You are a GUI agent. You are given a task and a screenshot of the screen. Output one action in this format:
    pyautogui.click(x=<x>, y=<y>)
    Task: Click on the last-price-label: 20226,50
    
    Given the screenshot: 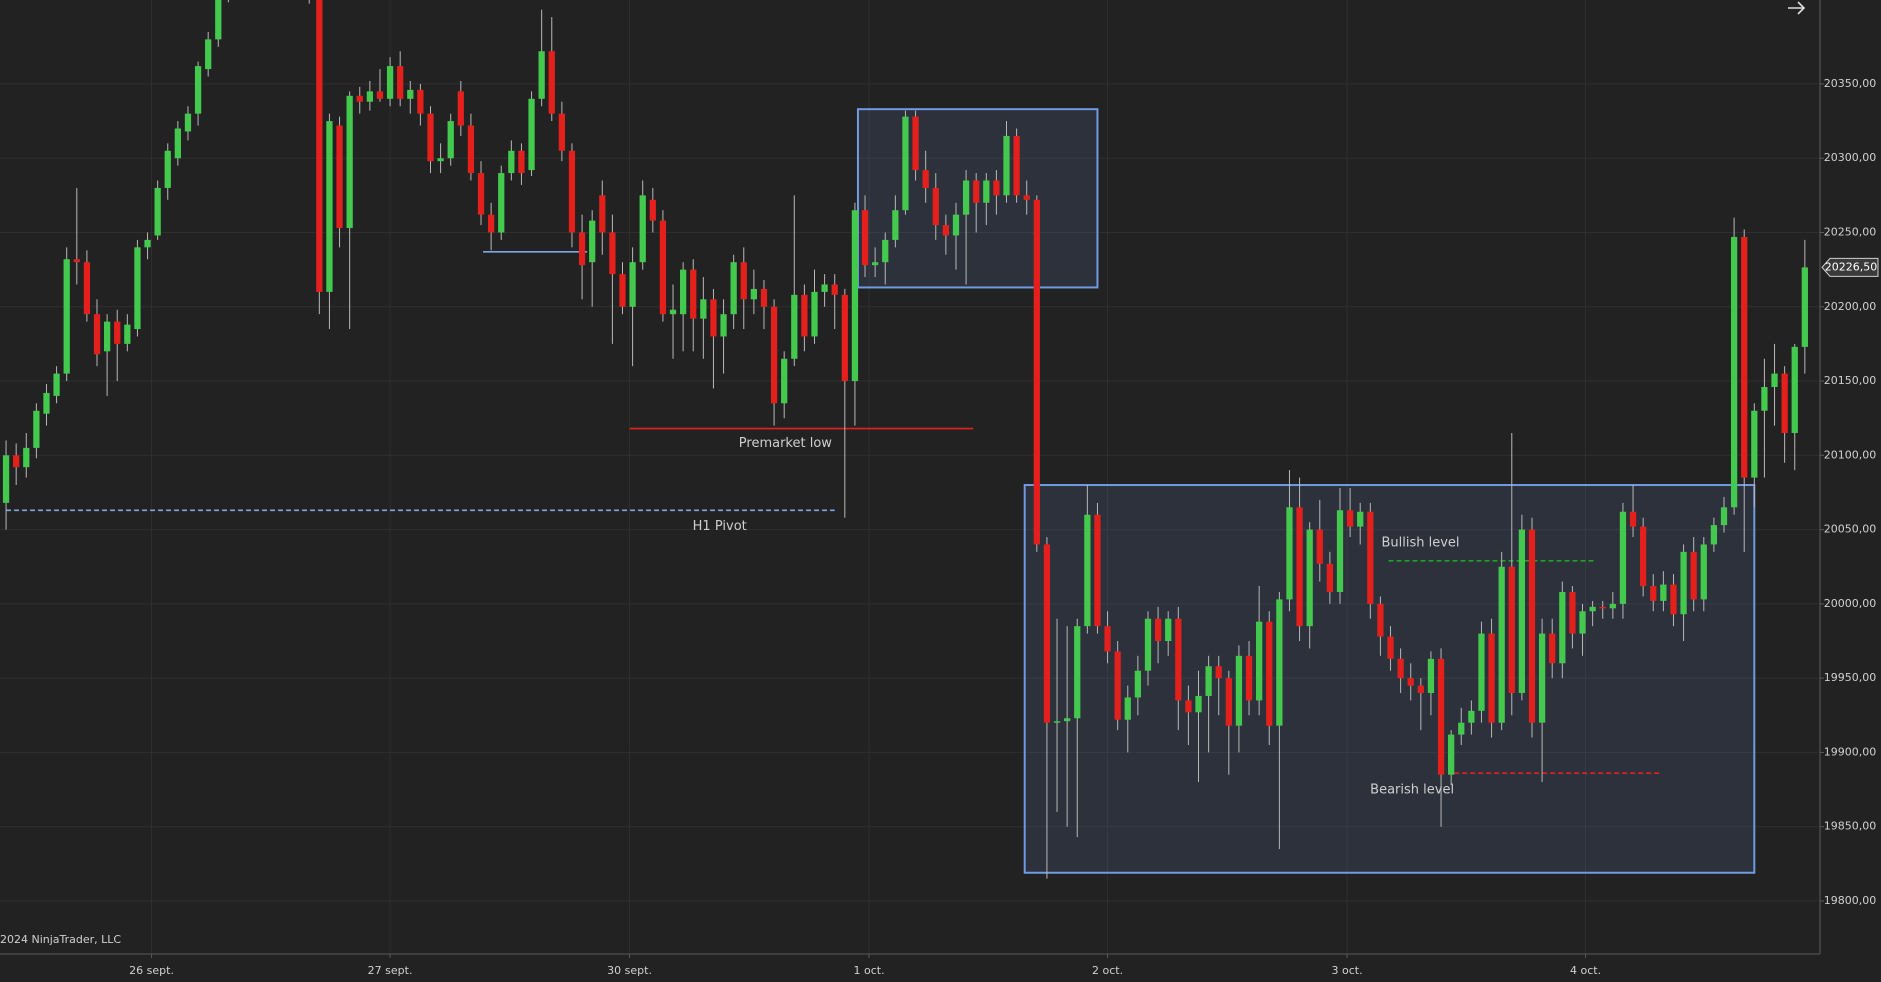 What is the action you would take?
    pyautogui.click(x=1851, y=266)
    